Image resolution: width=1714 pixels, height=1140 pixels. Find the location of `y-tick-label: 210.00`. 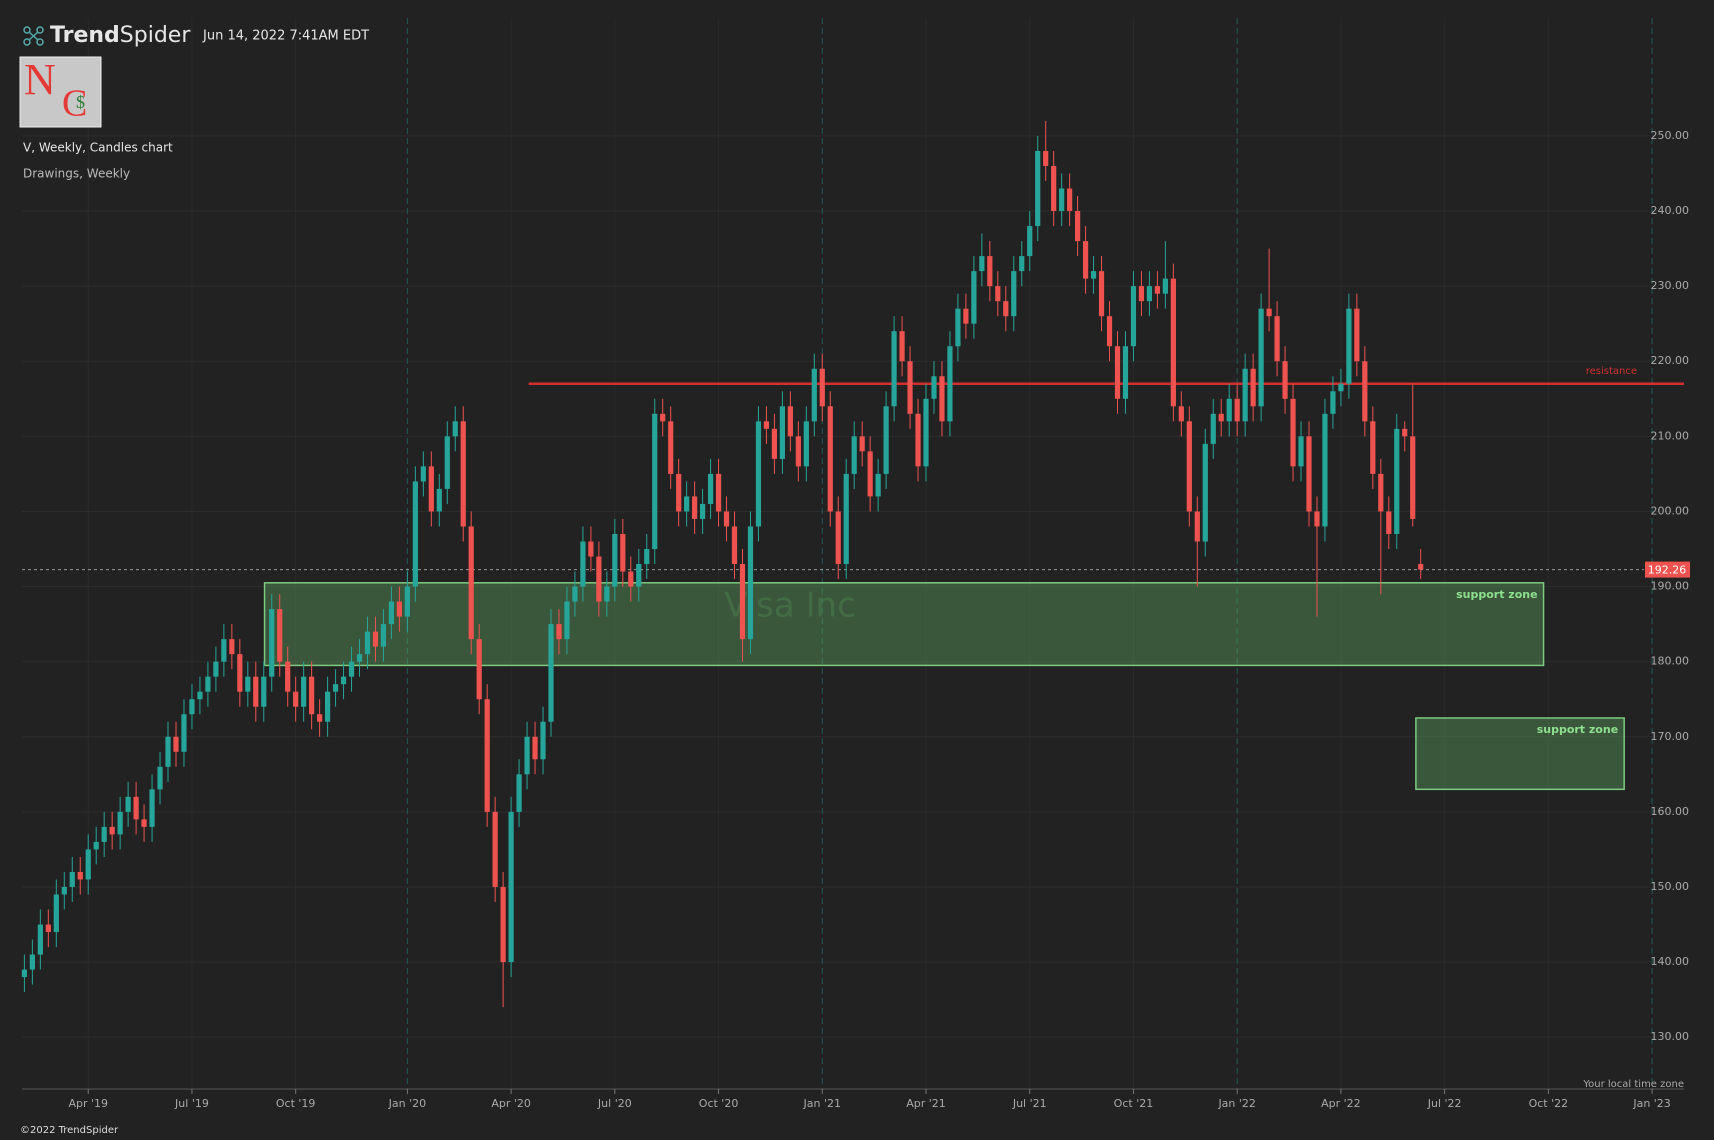

y-tick-label: 210.00 is located at coordinates (1670, 435).